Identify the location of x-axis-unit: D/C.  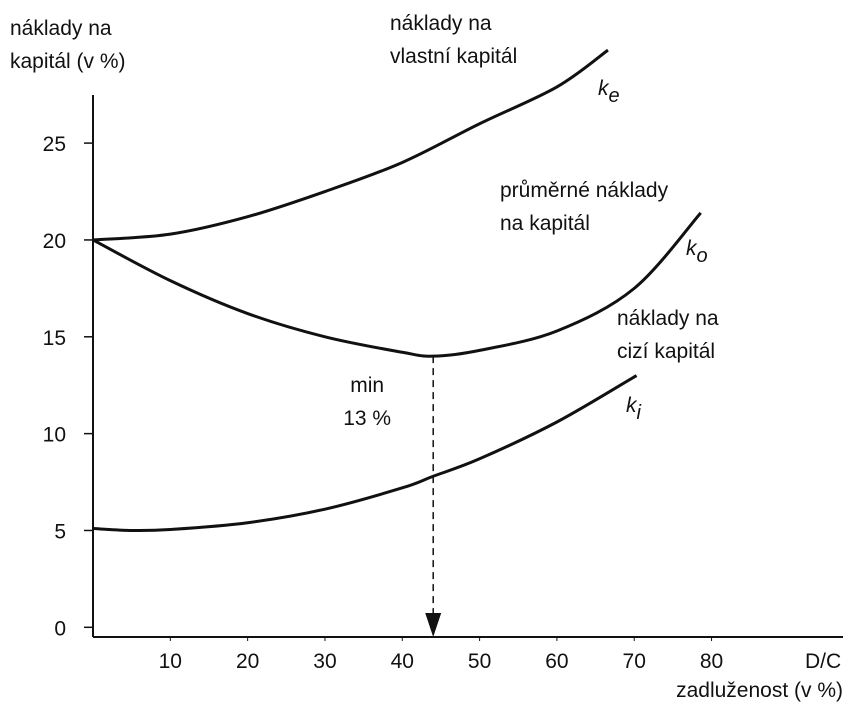
(823, 661).